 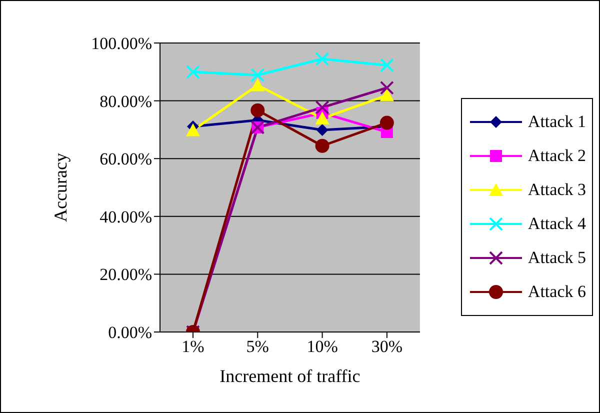 I want to click on x-tick-label: 10%, so click(x=322, y=346).